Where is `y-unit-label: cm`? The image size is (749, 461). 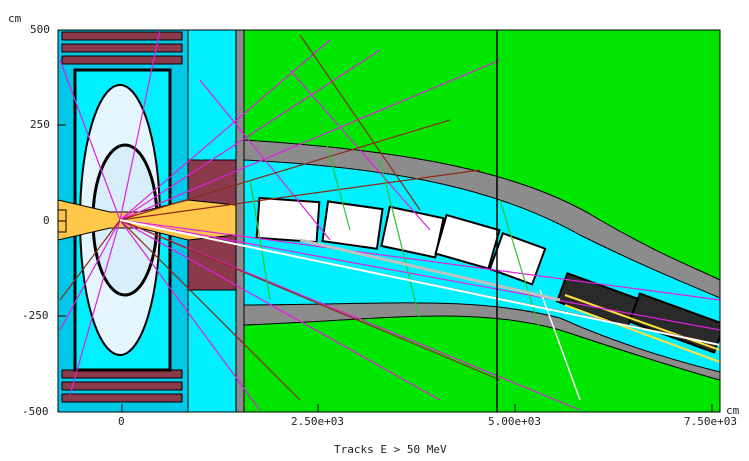 y-unit-label: cm is located at coordinates (15, 18).